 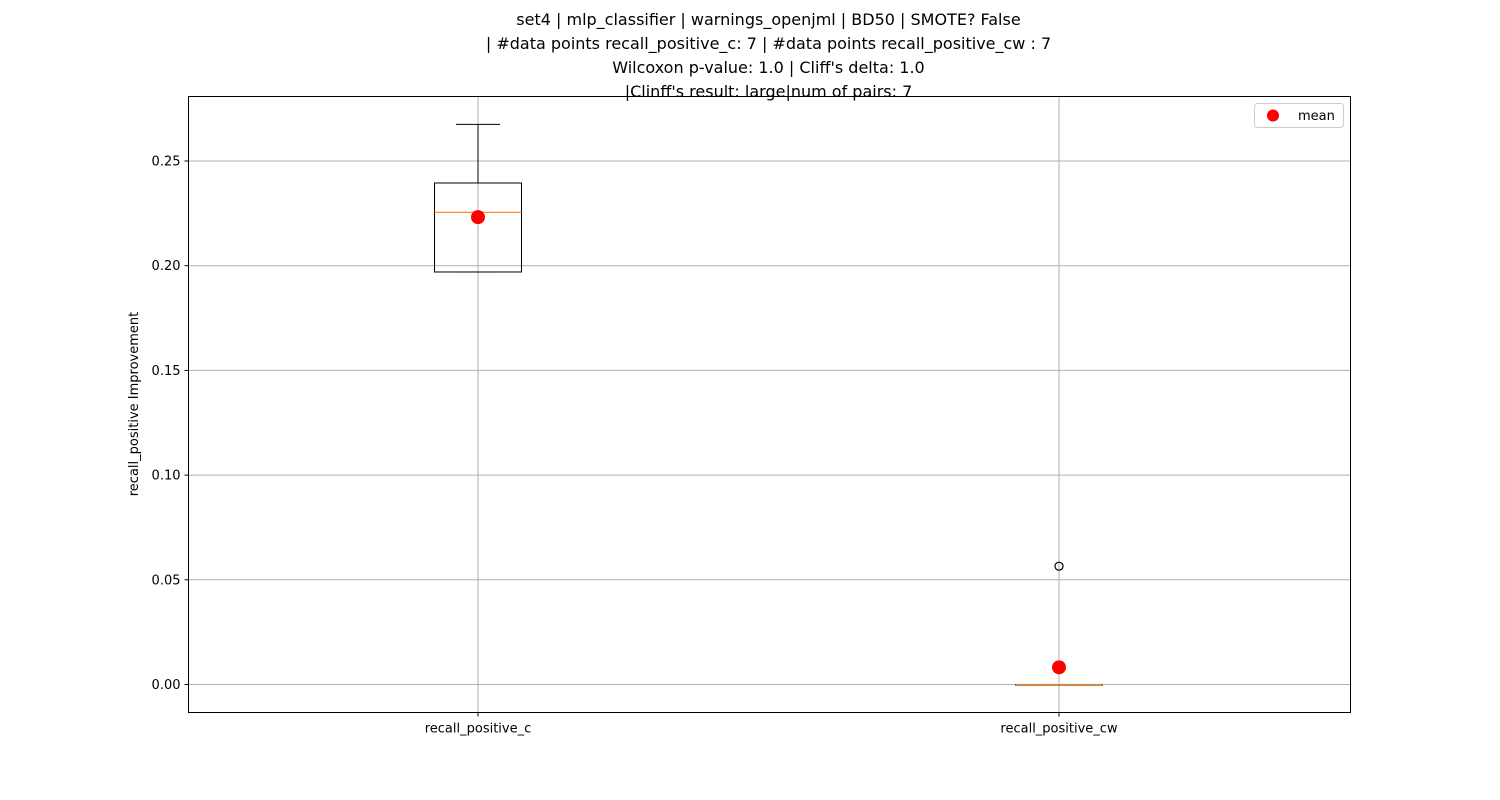 What do you see at coordinates (166, 580) in the screenshot?
I see `y-tick-label: 0.05` at bounding box center [166, 580].